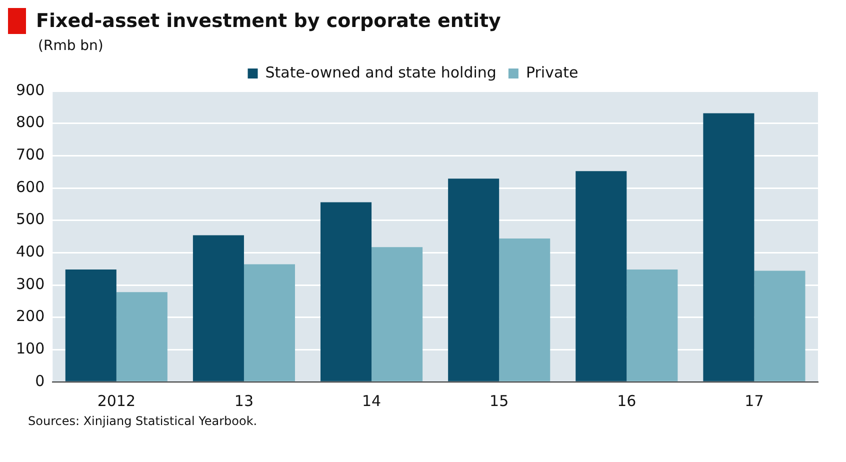 The image size is (846, 462). What do you see at coordinates (30, 219) in the screenshot?
I see `y-tick-label: 500` at bounding box center [30, 219].